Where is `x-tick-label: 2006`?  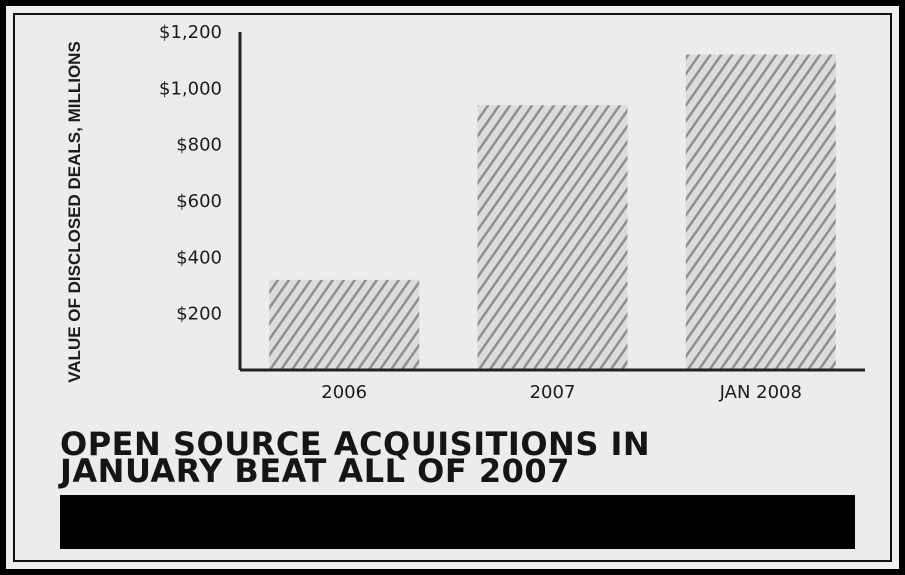 x-tick-label: 2006 is located at coordinates (344, 392).